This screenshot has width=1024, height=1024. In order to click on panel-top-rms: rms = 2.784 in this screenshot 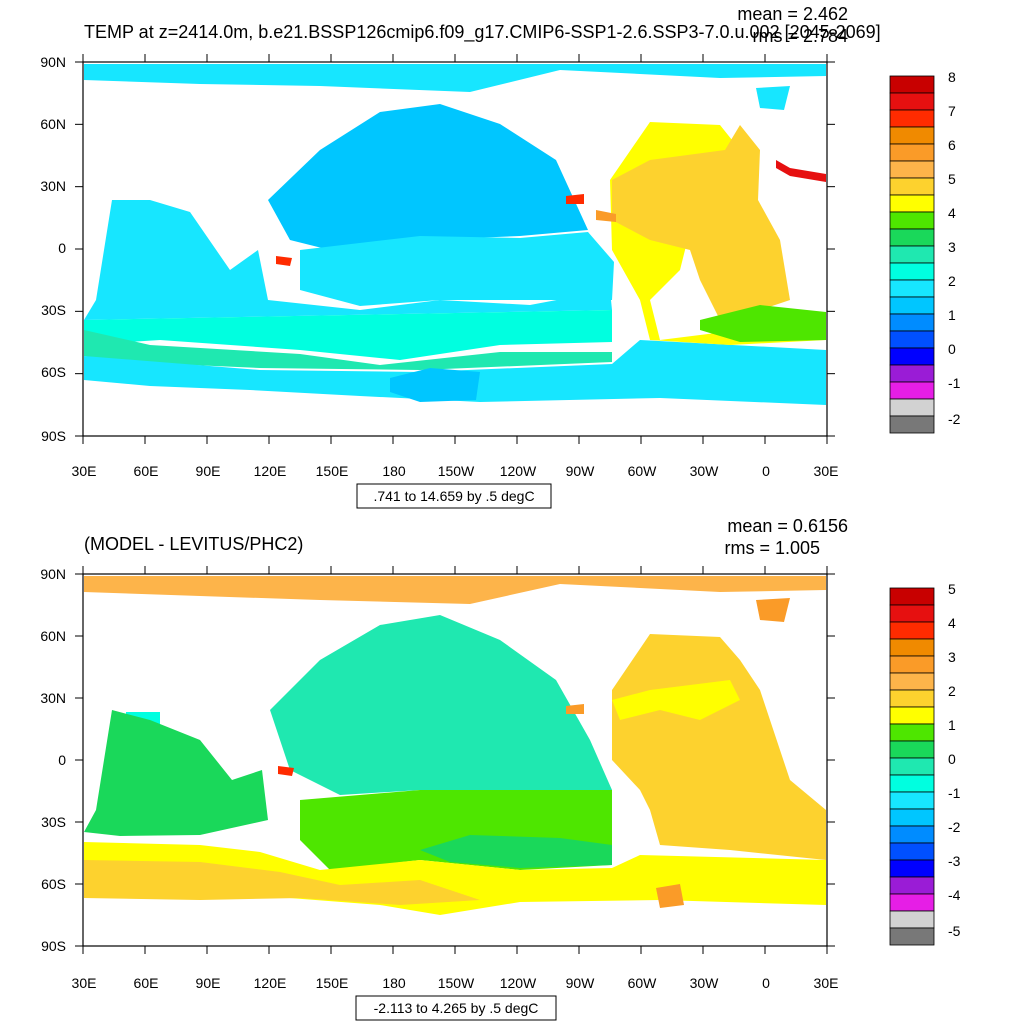, I will do `click(800, 36)`.